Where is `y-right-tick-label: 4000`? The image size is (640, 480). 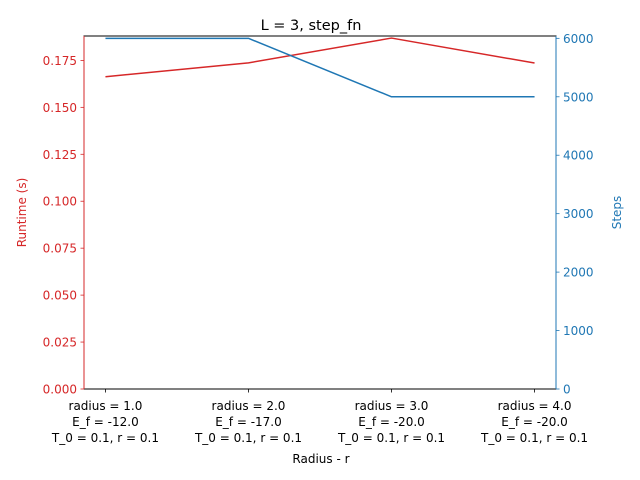
y-right-tick-label: 4000 is located at coordinates (578, 156).